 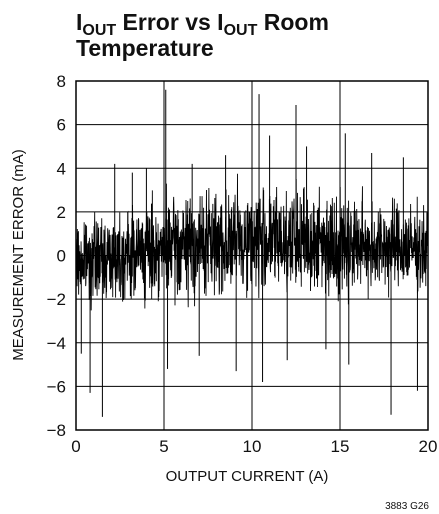 I want to click on x-tick-label: 5, so click(x=163, y=446).